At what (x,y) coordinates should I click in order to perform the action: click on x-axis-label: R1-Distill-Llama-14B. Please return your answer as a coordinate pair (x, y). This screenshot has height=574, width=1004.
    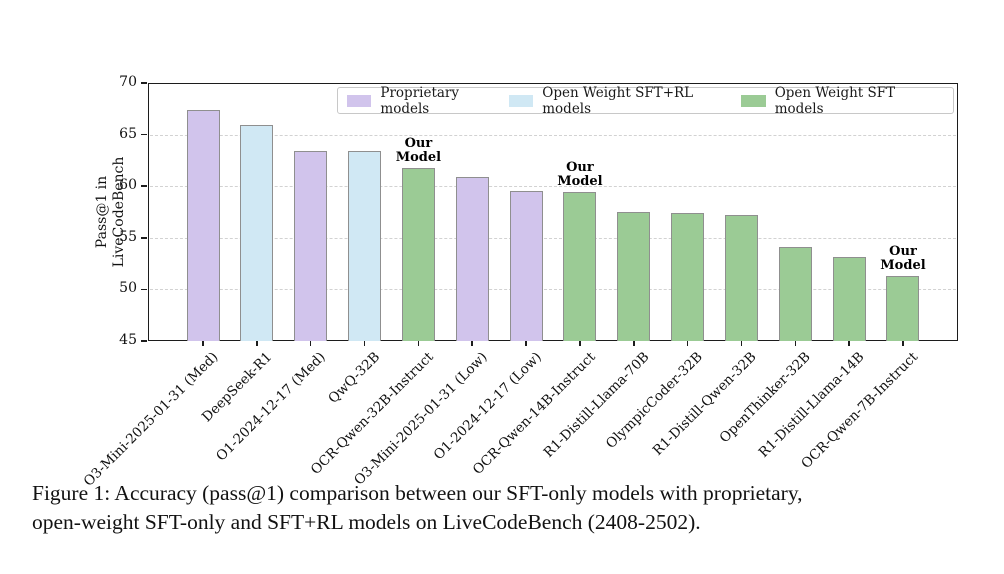
    Looking at the image, I should click on (811, 405).